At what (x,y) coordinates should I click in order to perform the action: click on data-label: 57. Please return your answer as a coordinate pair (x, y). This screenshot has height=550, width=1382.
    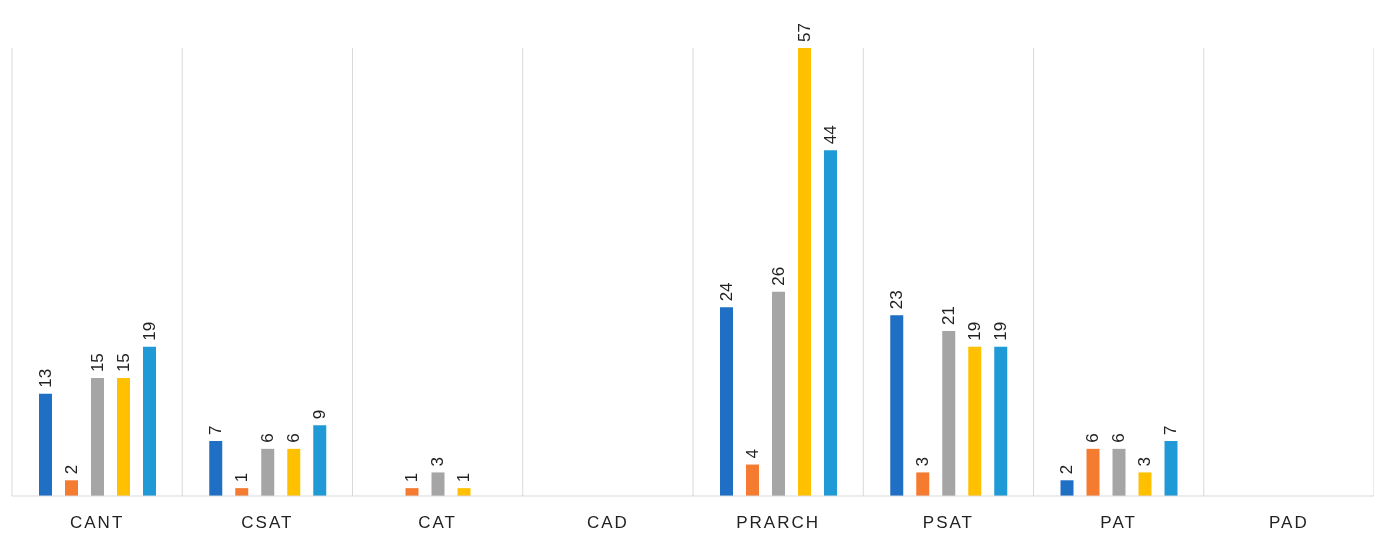
    Looking at the image, I should click on (804, 32).